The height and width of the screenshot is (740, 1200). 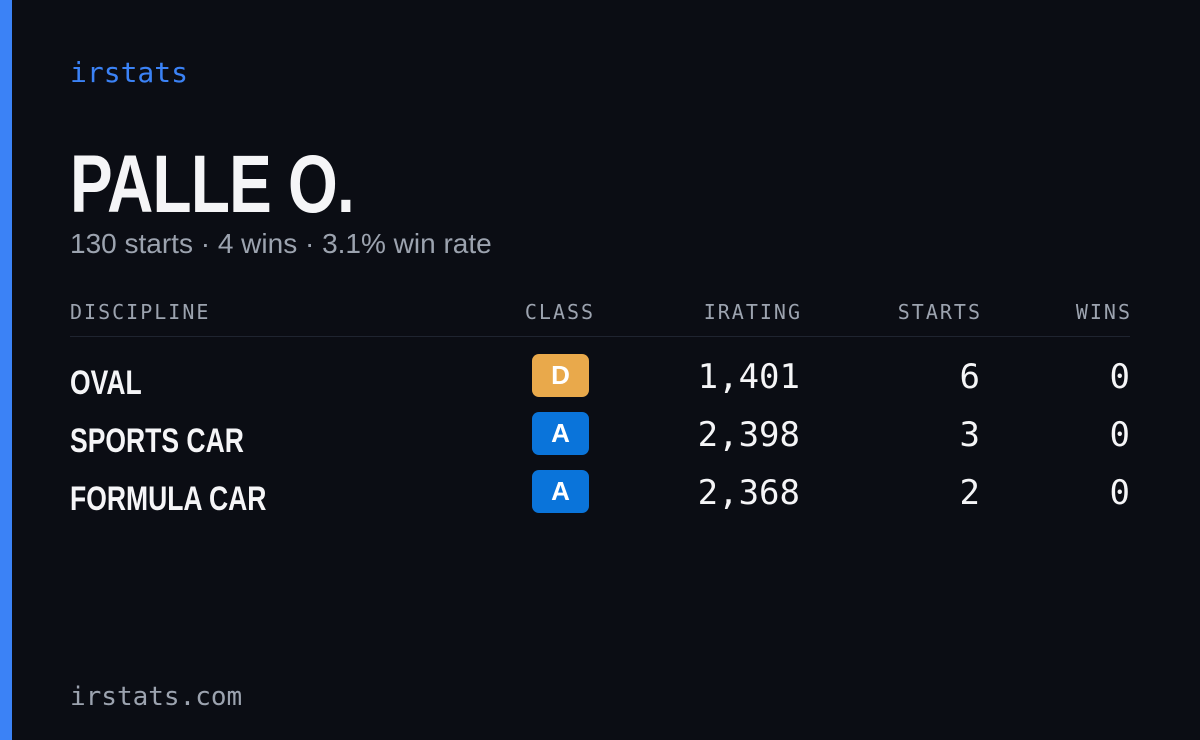 I want to click on header: WINS, so click(x=1103, y=312).